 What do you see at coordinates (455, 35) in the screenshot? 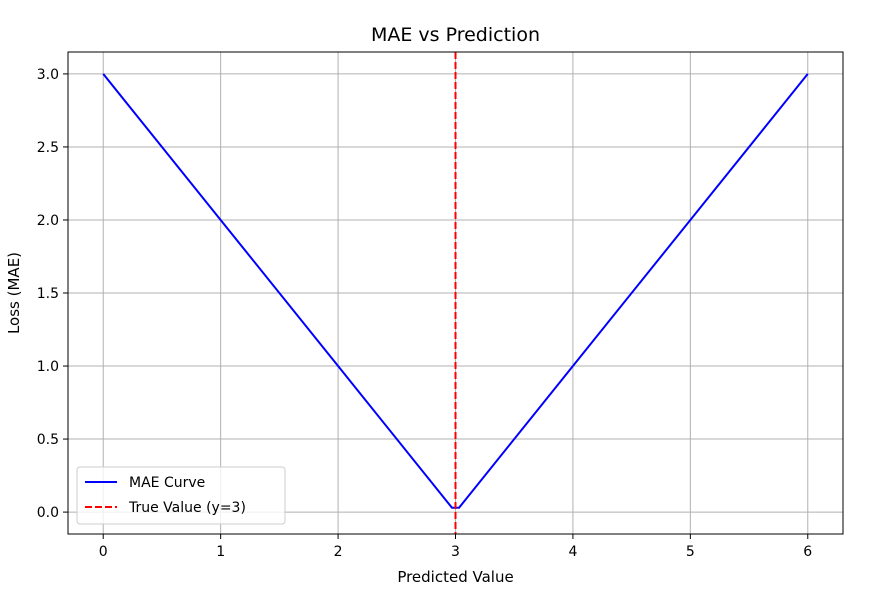
I see `chart-title: MAE vs Prediction` at bounding box center [455, 35].